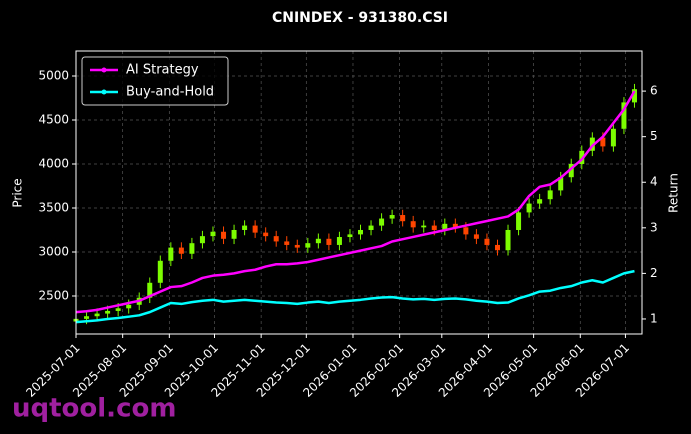 The image size is (691, 434). What do you see at coordinates (53, 119) in the screenshot?
I see `y-tick-label: 4500` at bounding box center [53, 119].